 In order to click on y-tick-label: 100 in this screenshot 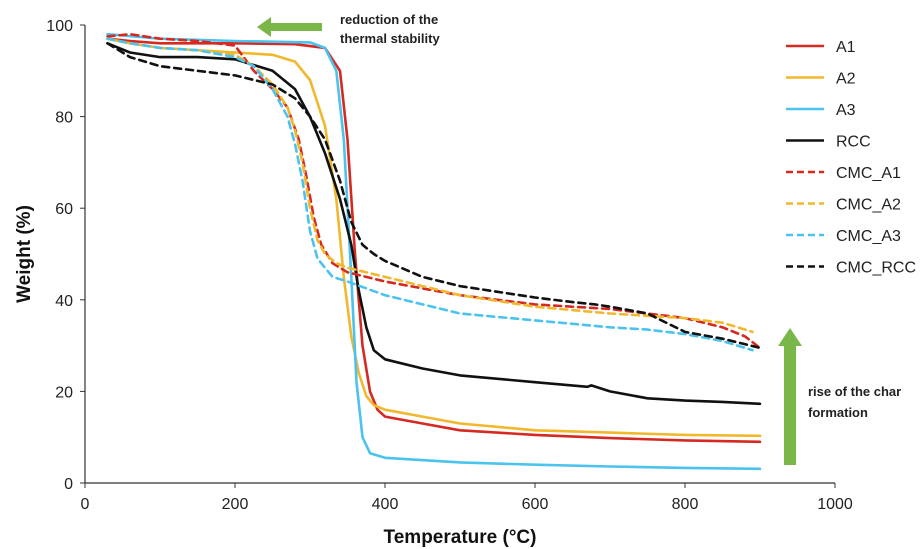, I will do `click(59, 26)`.